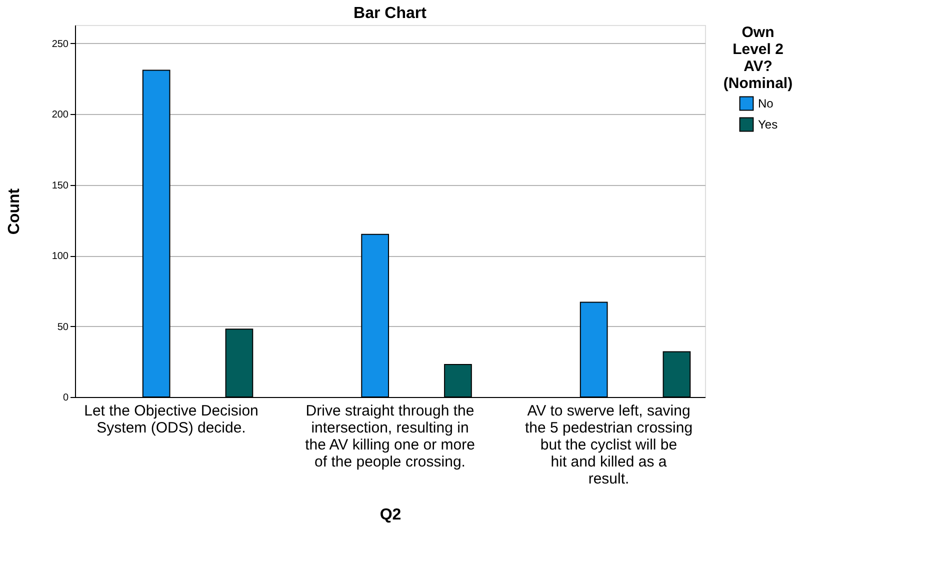  I want to click on y-tick-label: 150, so click(60, 186).